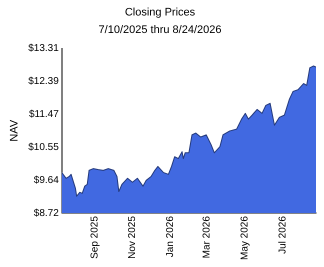 The height and width of the screenshot is (267, 324). What do you see at coordinates (160, 12) in the screenshot?
I see `chart-title: Closing Prices` at bounding box center [160, 12].